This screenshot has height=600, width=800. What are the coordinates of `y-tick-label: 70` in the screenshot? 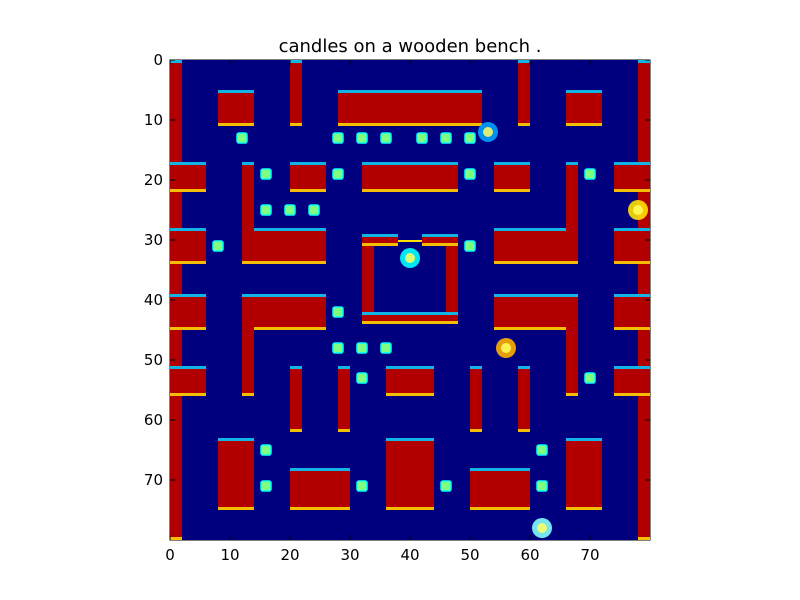 It's located at (153, 480).